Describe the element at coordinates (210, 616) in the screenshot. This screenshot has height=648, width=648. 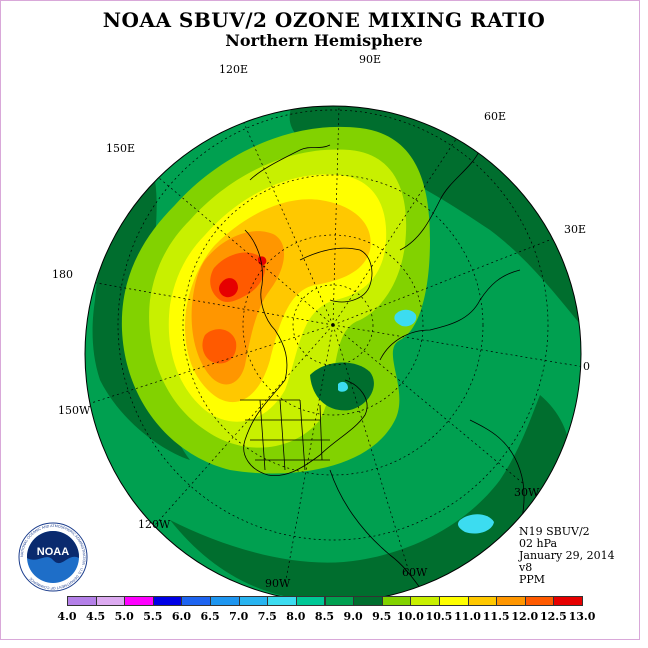
I see `colorbar-tick-label: 6.5` at that location.